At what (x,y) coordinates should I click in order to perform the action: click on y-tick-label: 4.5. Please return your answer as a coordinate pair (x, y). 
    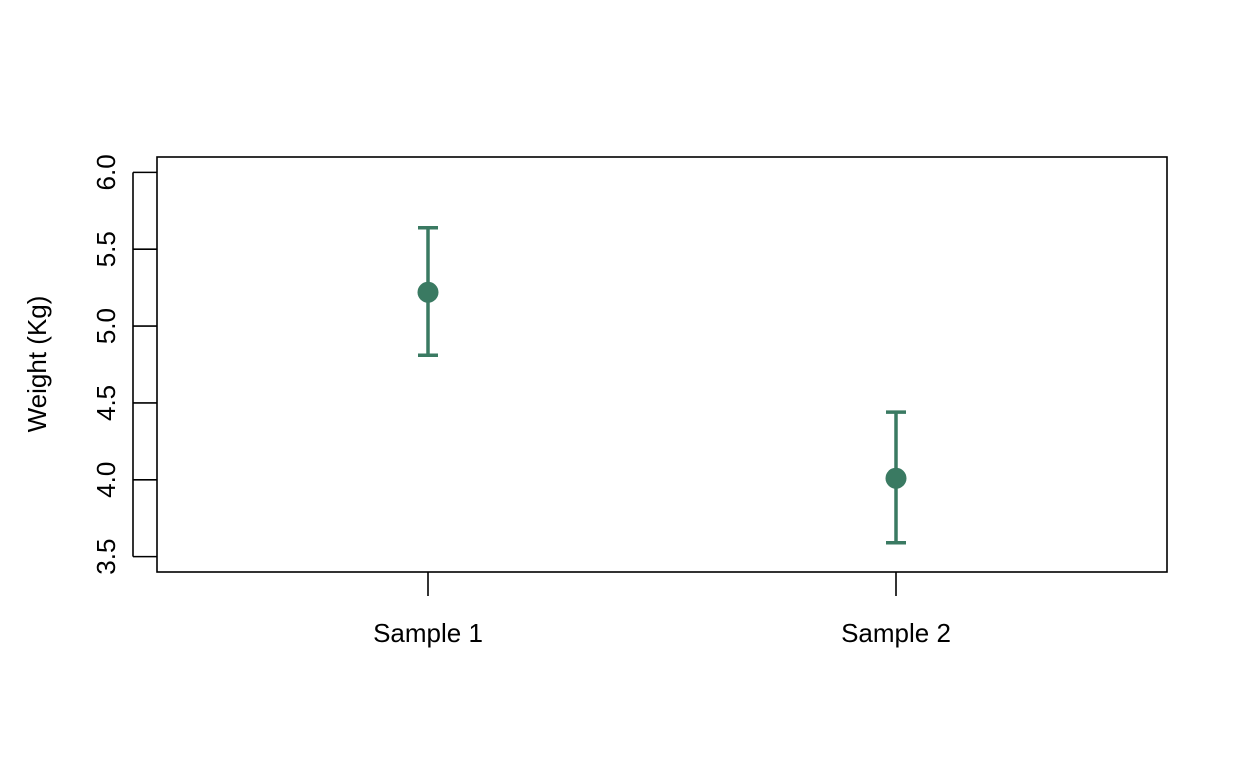
    Looking at the image, I should click on (106, 403).